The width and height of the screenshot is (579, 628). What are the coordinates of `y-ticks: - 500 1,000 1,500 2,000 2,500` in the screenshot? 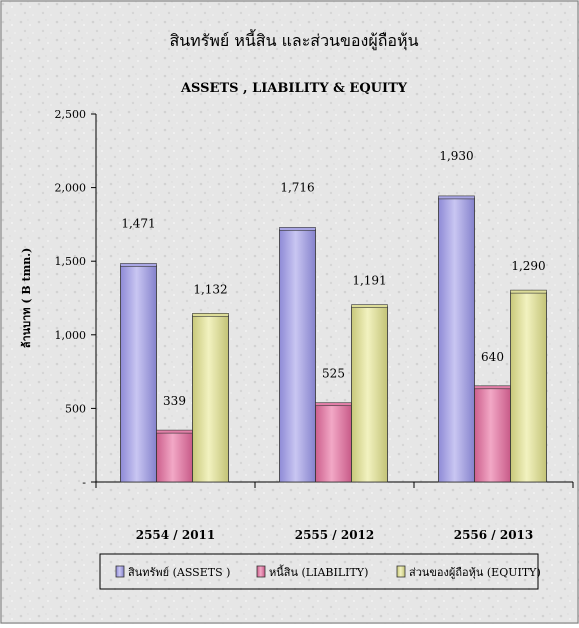 It's located at (75, 298).